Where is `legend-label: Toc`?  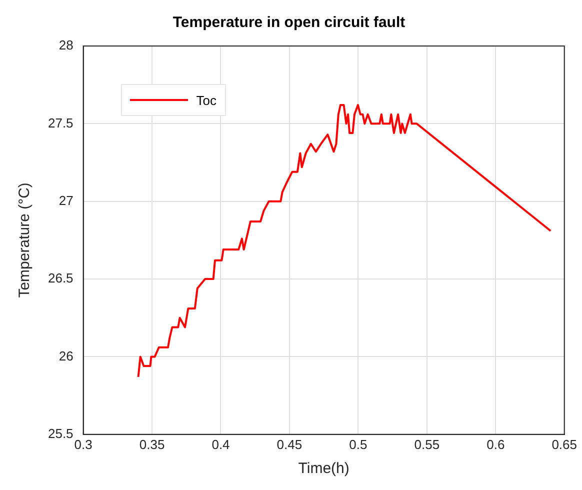
legend-label: Toc is located at coordinates (206, 100).